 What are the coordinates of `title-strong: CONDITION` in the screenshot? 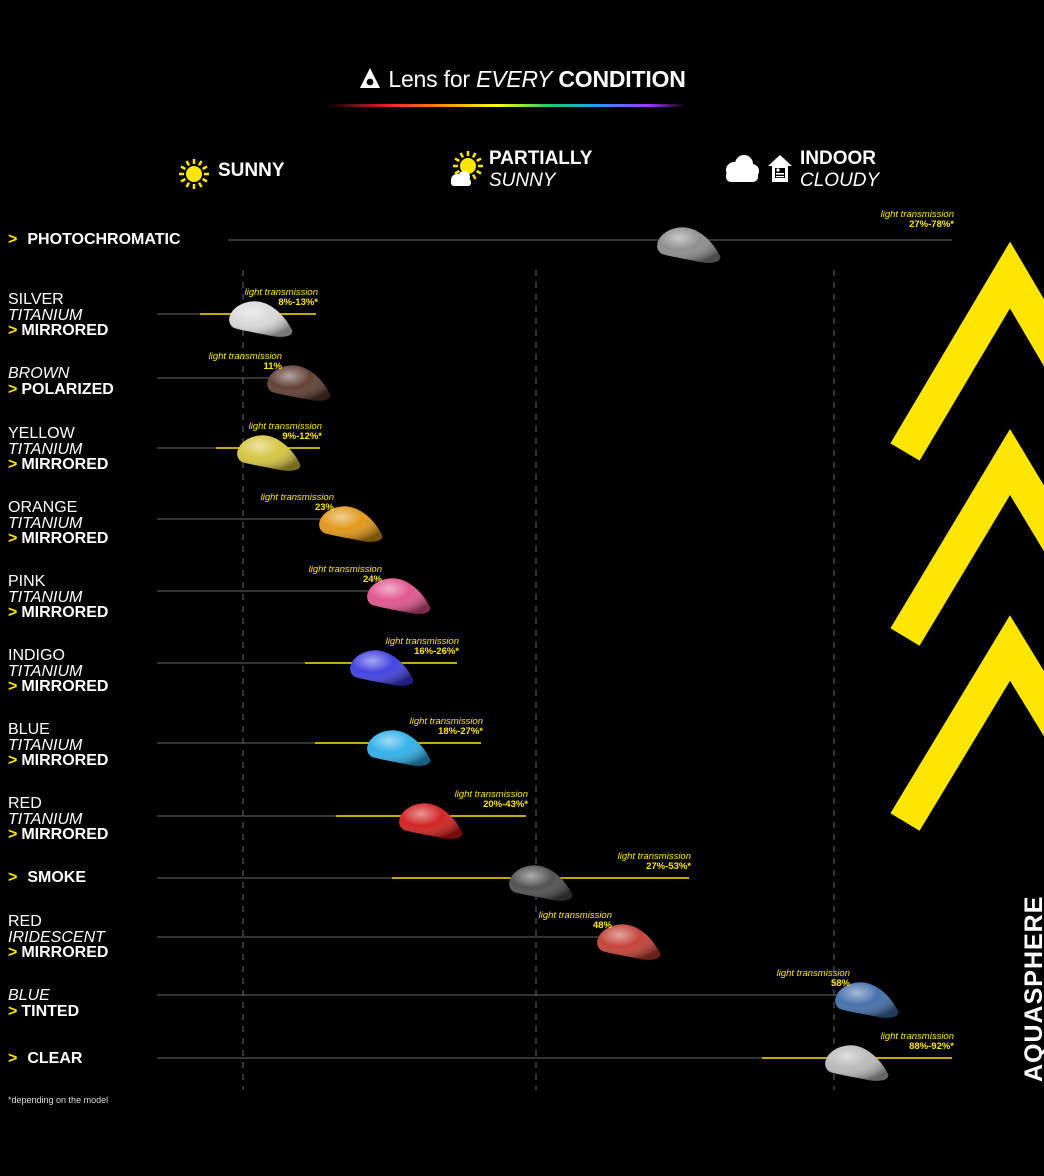 It's located at (622, 79).